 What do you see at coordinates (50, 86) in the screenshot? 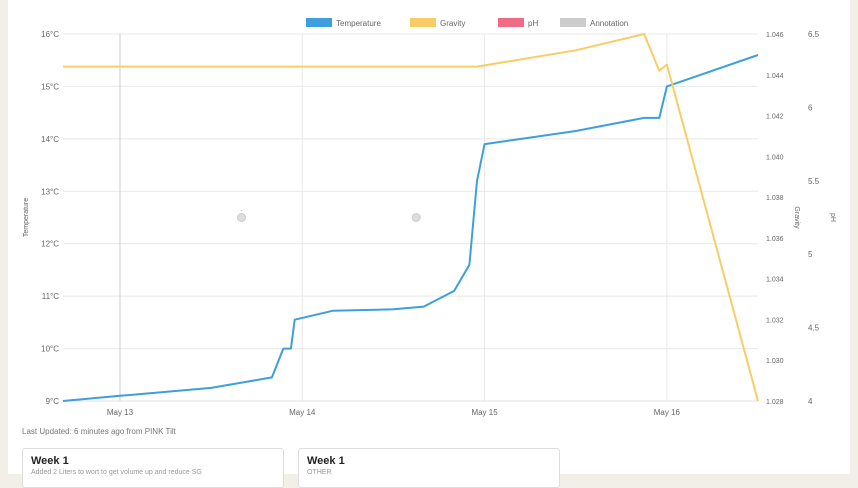
I see `temperature-tick-label: 15°C` at bounding box center [50, 86].